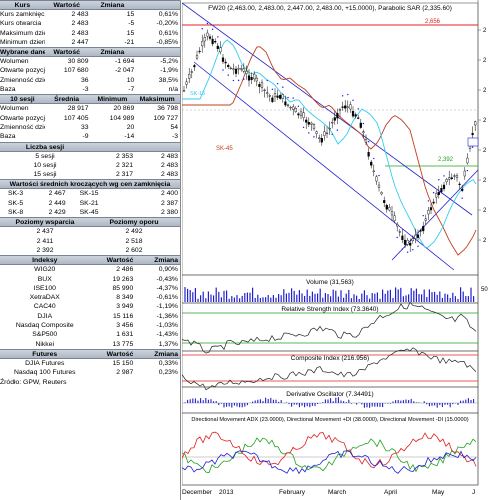  Describe the element at coordinates (90, 127) in the screenshot. I see `sesji10-row: Zmienność dzienna 33 20 54` at that location.